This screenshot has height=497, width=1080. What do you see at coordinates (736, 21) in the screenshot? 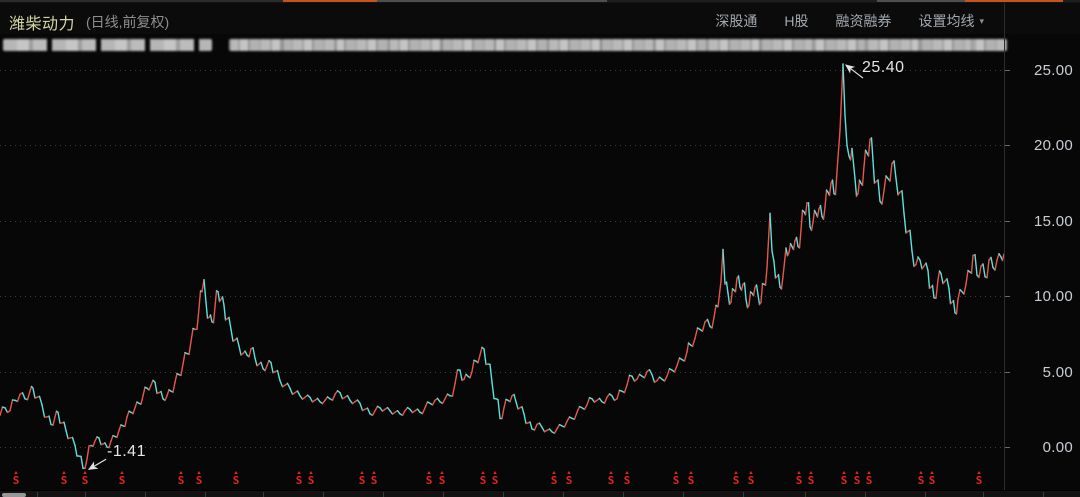
I see `menu-item-shenzhen-connect: 深股通` at bounding box center [736, 21].